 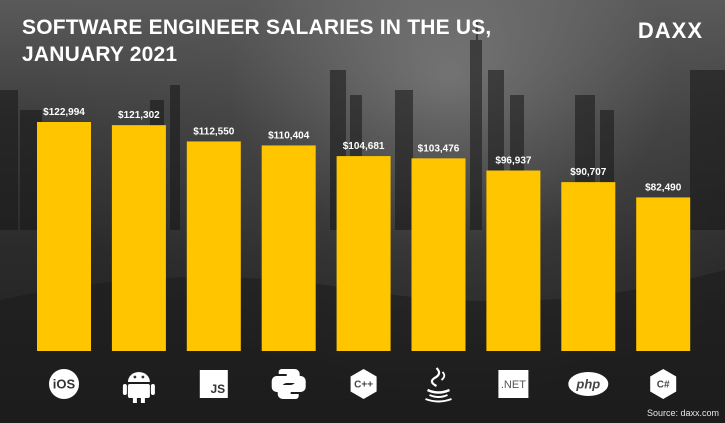 What do you see at coordinates (439, 148) in the screenshot?
I see `value-label: $103,476` at bounding box center [439, 148].